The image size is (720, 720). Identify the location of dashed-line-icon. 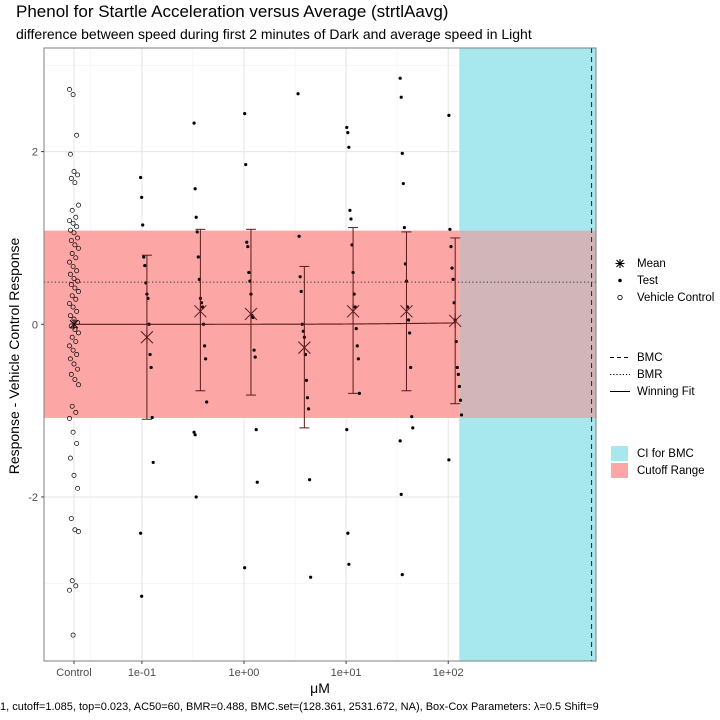
(620, 357).